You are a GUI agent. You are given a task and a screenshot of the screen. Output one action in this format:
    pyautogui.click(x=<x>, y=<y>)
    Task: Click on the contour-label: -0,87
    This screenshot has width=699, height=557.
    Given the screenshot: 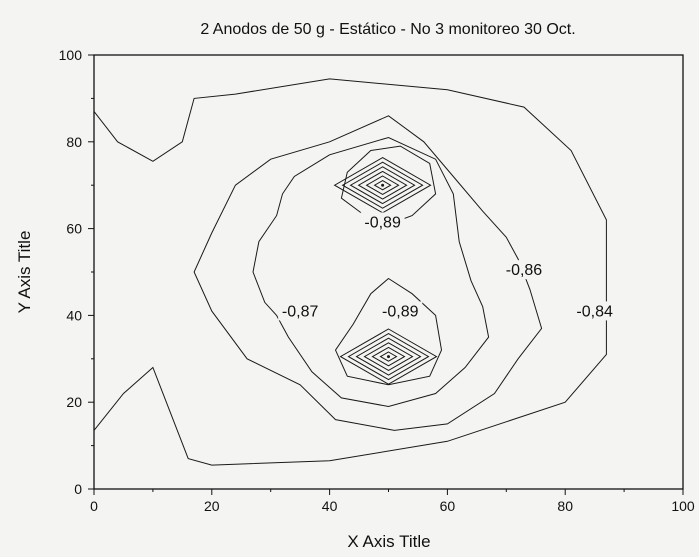 What is the action you would take?
    pyautogui.click(x=300, y=311)
    